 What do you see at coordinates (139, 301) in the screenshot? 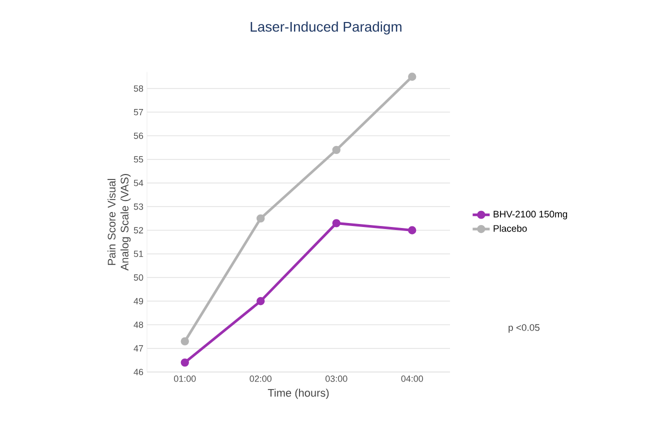
I see `y-tick-label: 49` at bounding box center [139, 301].